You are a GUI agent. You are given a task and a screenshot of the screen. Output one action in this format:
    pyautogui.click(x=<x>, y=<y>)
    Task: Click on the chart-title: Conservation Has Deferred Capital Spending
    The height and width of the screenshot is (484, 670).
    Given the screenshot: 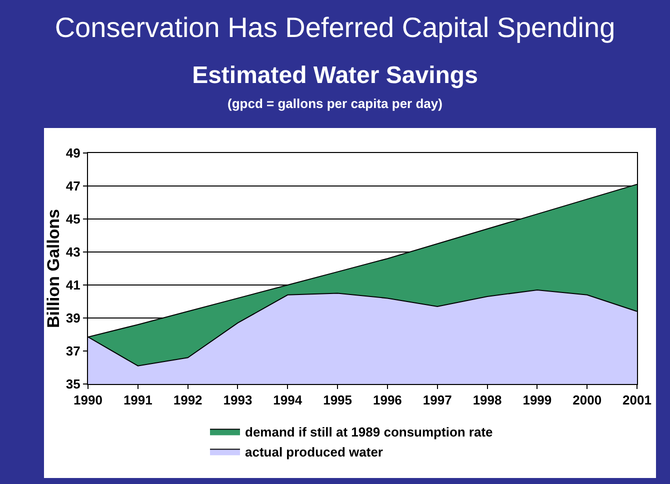 What is the action you would take?
    pyautogui.click(x=335, y=28)
    